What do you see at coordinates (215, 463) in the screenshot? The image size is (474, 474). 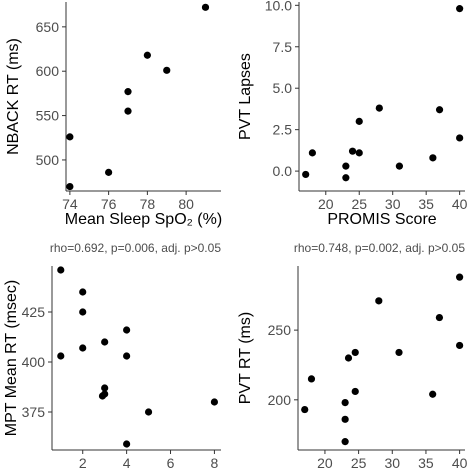 I see `x-tick-label: 8` at bounding box center [215, 463].